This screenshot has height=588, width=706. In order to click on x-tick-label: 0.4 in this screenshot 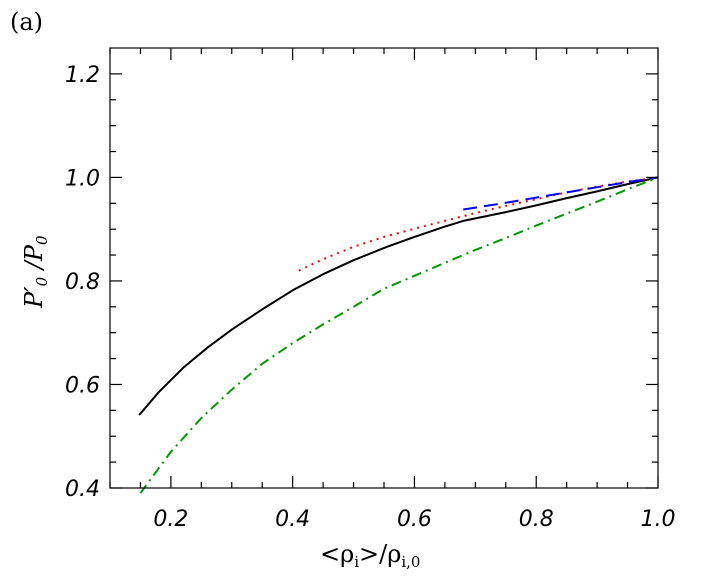, I will do `click(292, 519)`.